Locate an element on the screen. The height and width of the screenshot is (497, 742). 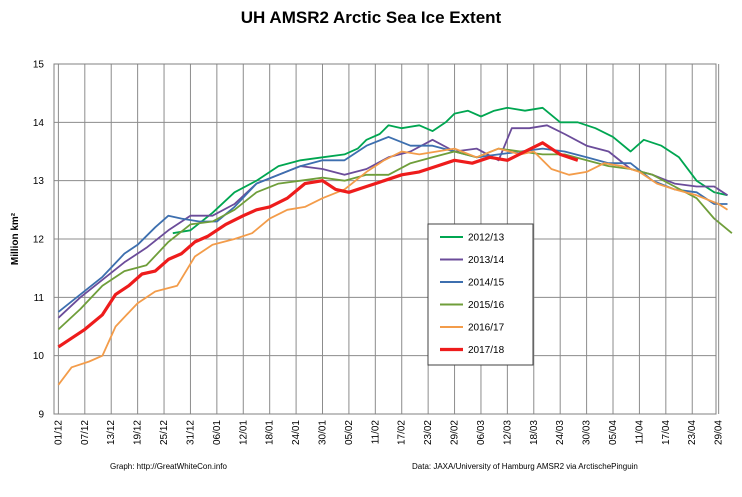
x-tick-label: 11/02 is located at coordinates (375, 432).